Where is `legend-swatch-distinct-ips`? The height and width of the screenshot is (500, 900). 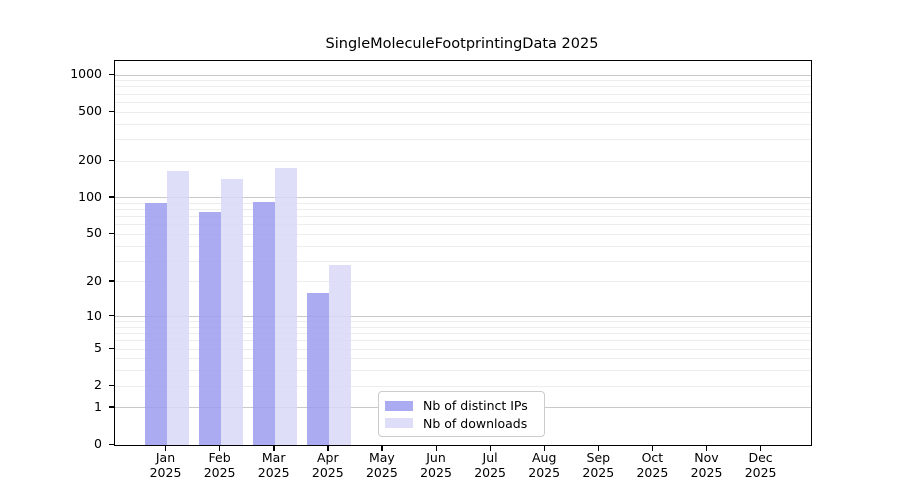 legend-swatch-distinct-ips is located at coordinates (399, 405).